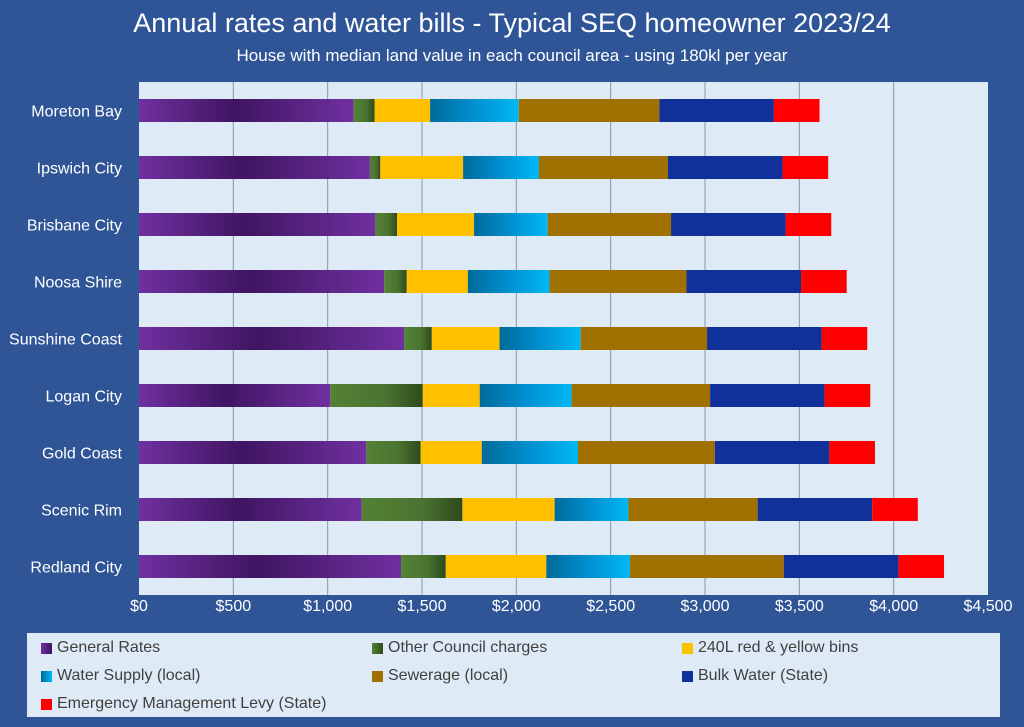 The height and width of the screenshot is (727, 1024). I want to click on legend-label: Water Supply (local), so click(129, 675).